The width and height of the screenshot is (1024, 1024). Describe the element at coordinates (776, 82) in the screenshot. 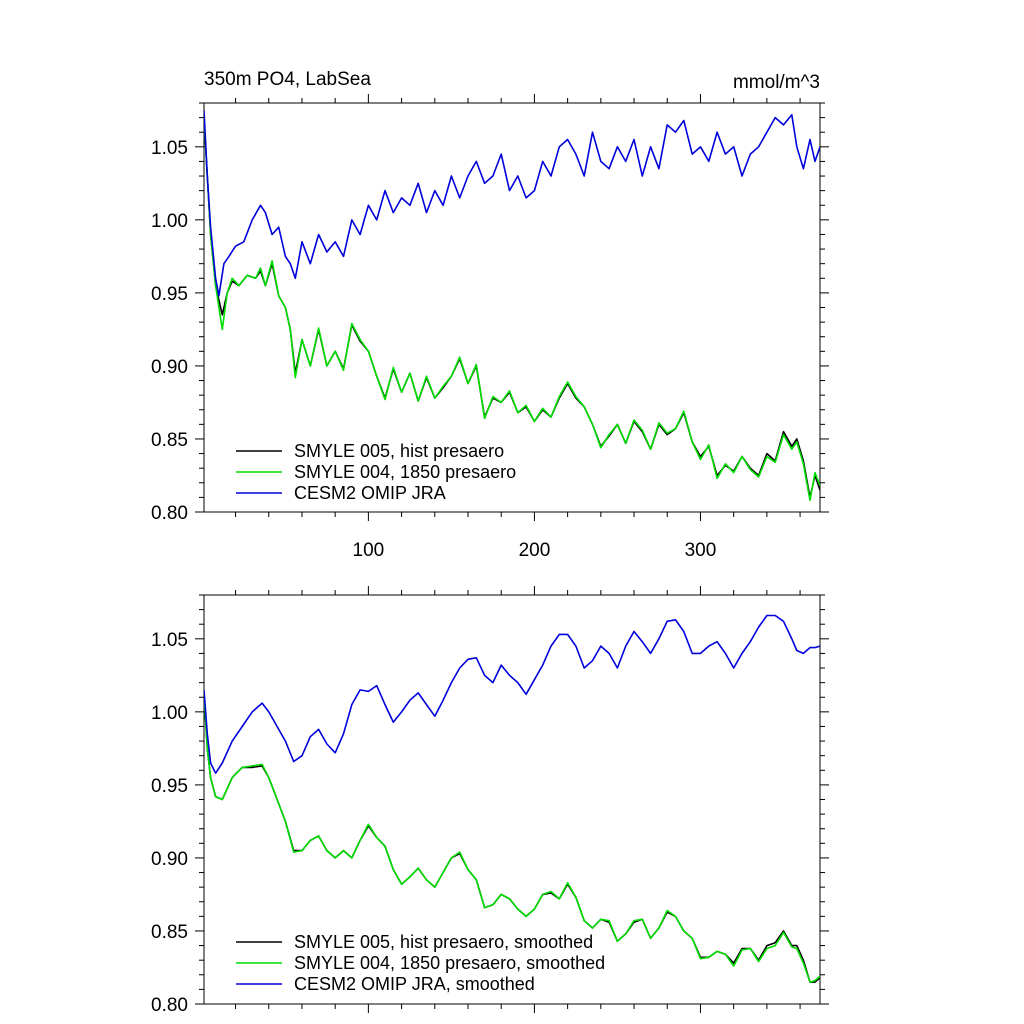

I see `title-right: mmol/m^3` at that location.